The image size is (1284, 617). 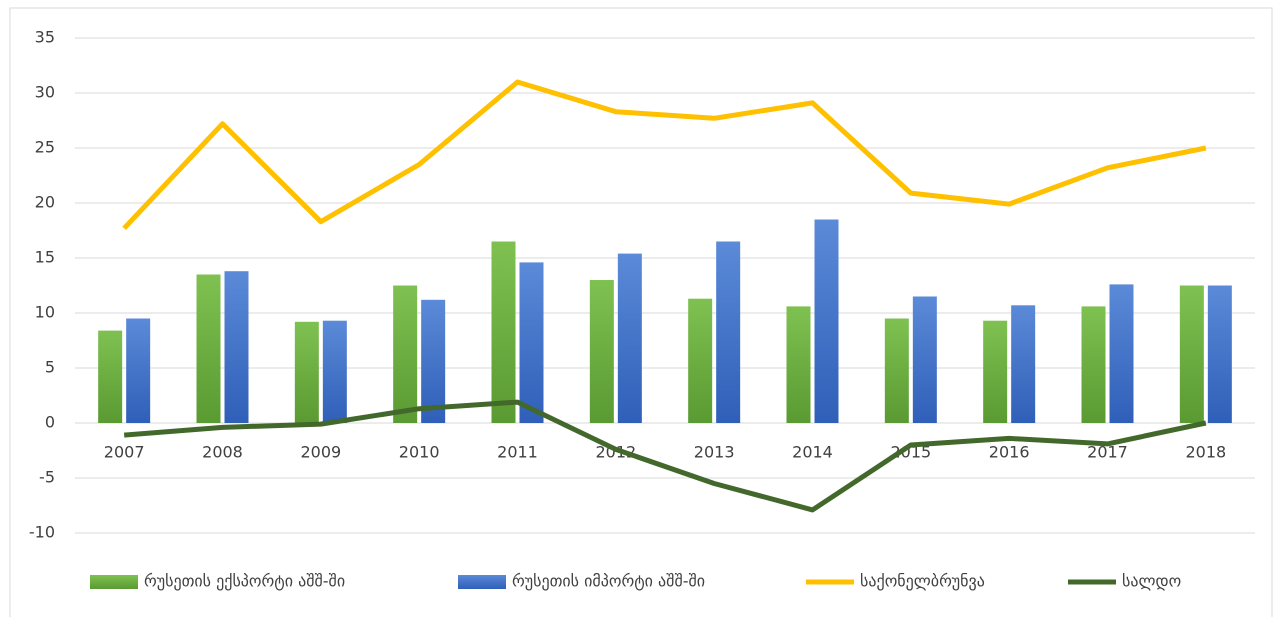 I want to click on x-tick-label: 2010, so click(x=419, y=452).